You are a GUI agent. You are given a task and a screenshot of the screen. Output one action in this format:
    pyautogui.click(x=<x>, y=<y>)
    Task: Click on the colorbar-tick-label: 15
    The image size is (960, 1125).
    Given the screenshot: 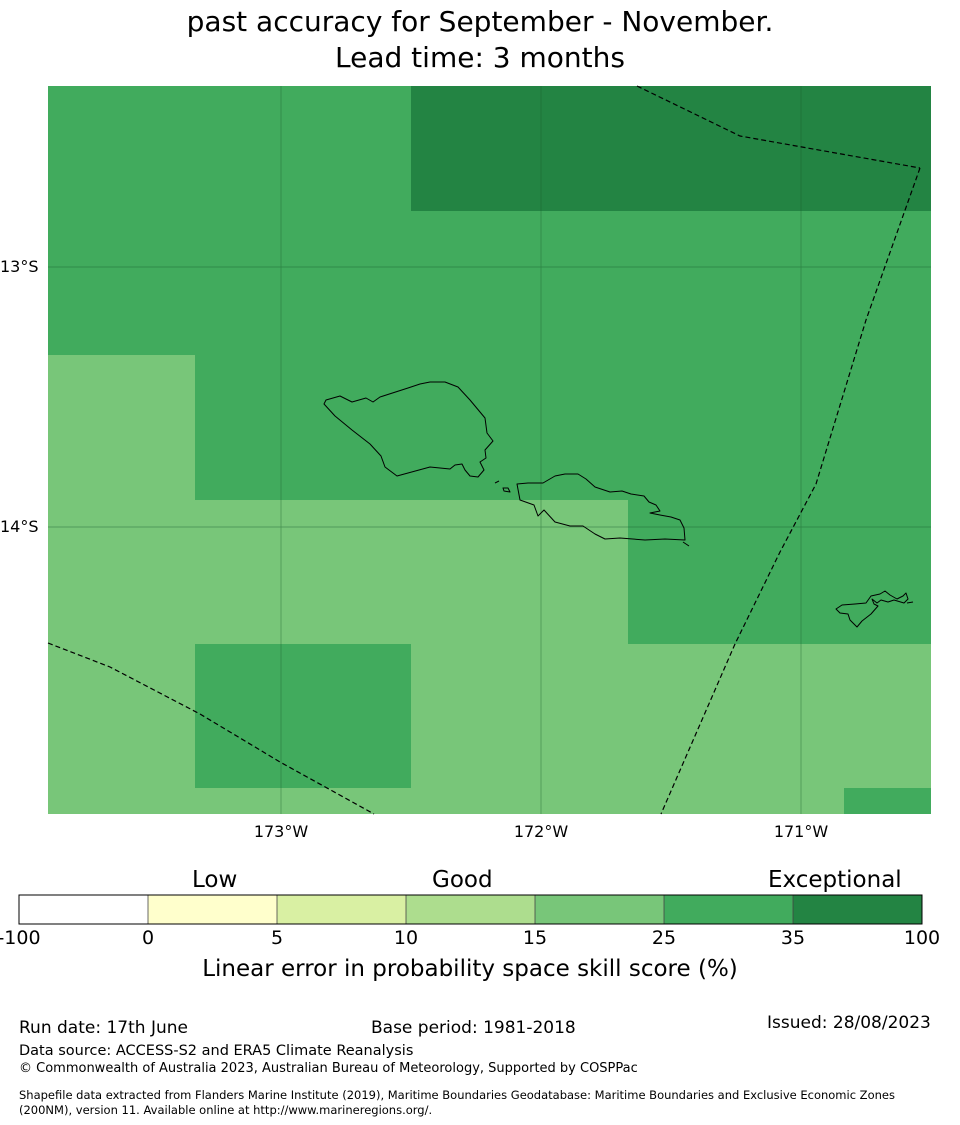 What is the action you would take?
    pyautogui.click(x=535, y=938)
    